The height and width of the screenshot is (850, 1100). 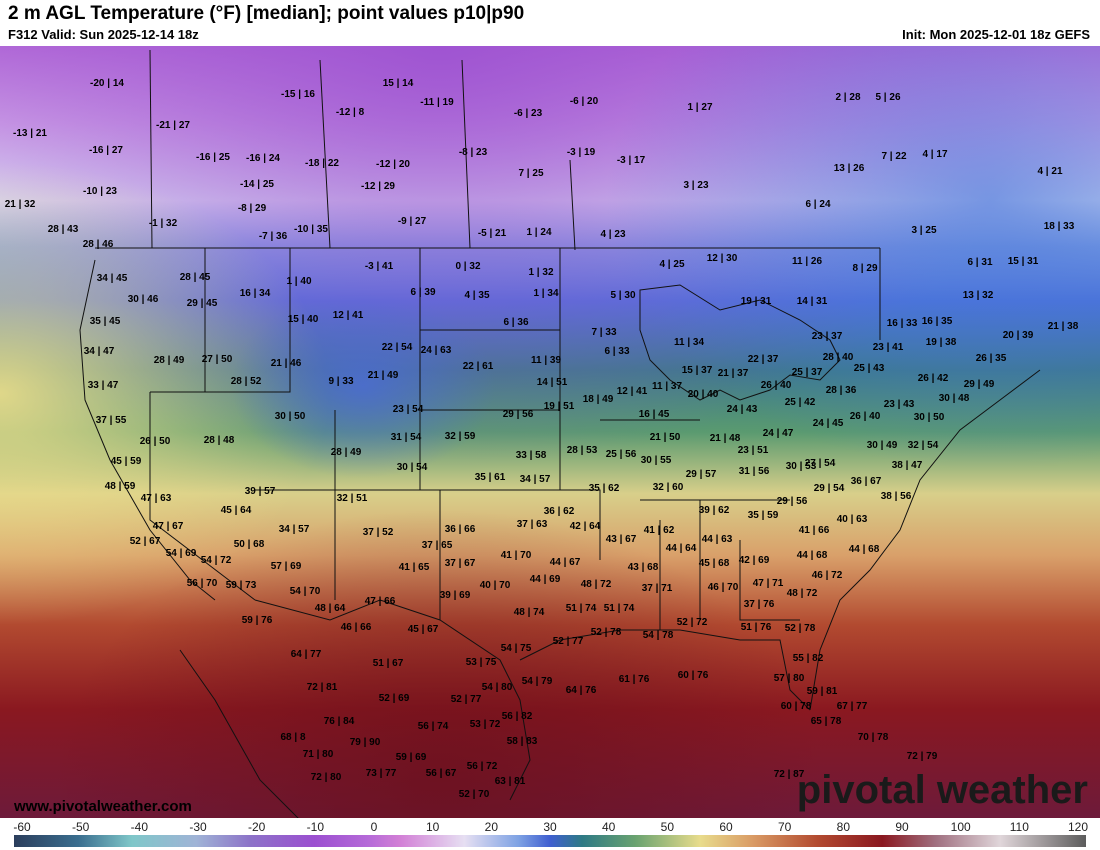 What do you see at coordinates (603, 332) in the screenshot?
I see `point-value: 7 | 33` at bounding box center [603, 332].